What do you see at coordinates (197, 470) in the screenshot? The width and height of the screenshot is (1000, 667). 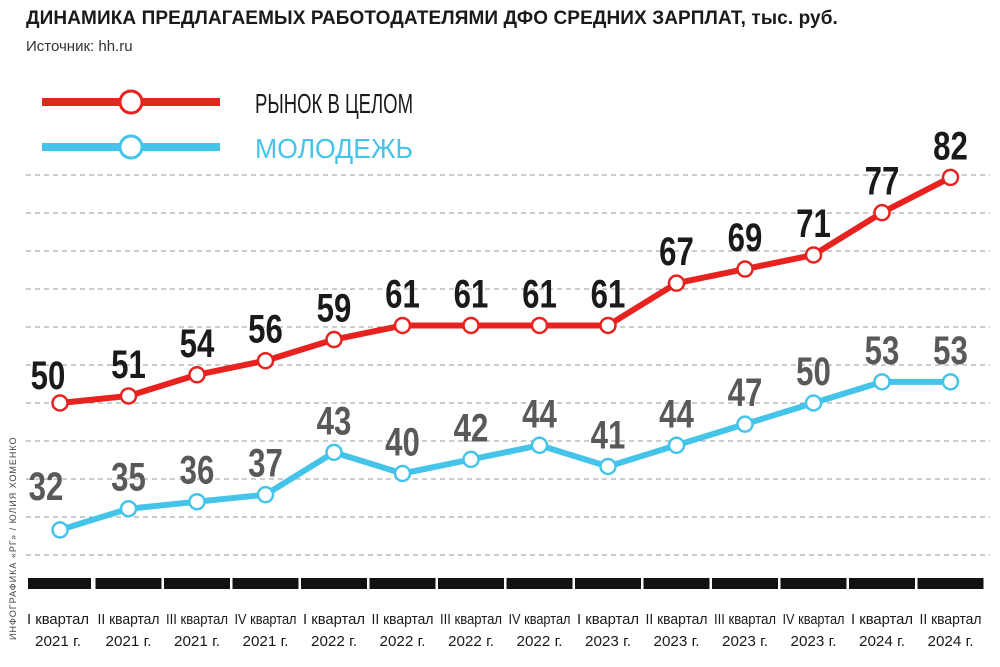 I see `data-label-youth: 36` at bounding box center [197, 470].